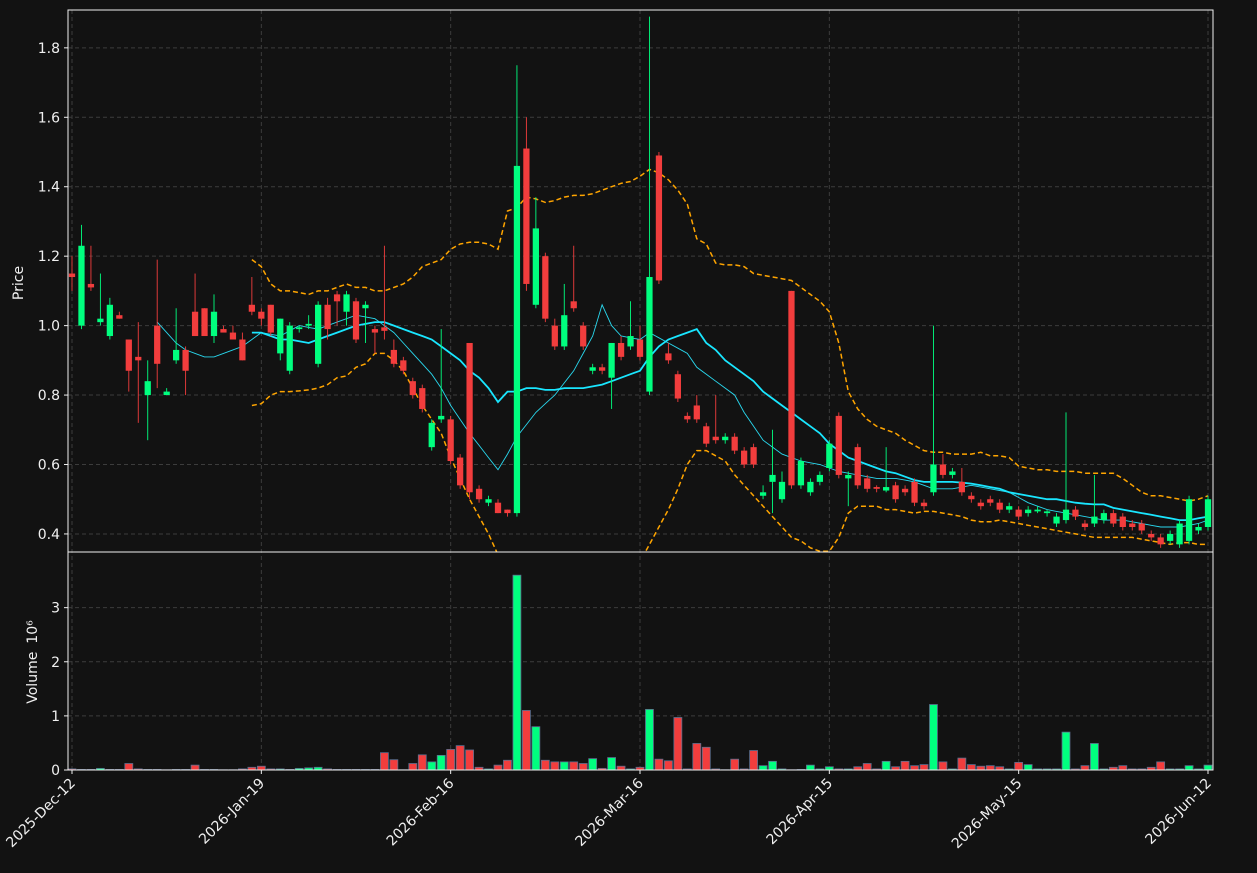 This screenshot has width=1257, height=873. I want to click on y-tick-label: 1.8, so click(49, 49).